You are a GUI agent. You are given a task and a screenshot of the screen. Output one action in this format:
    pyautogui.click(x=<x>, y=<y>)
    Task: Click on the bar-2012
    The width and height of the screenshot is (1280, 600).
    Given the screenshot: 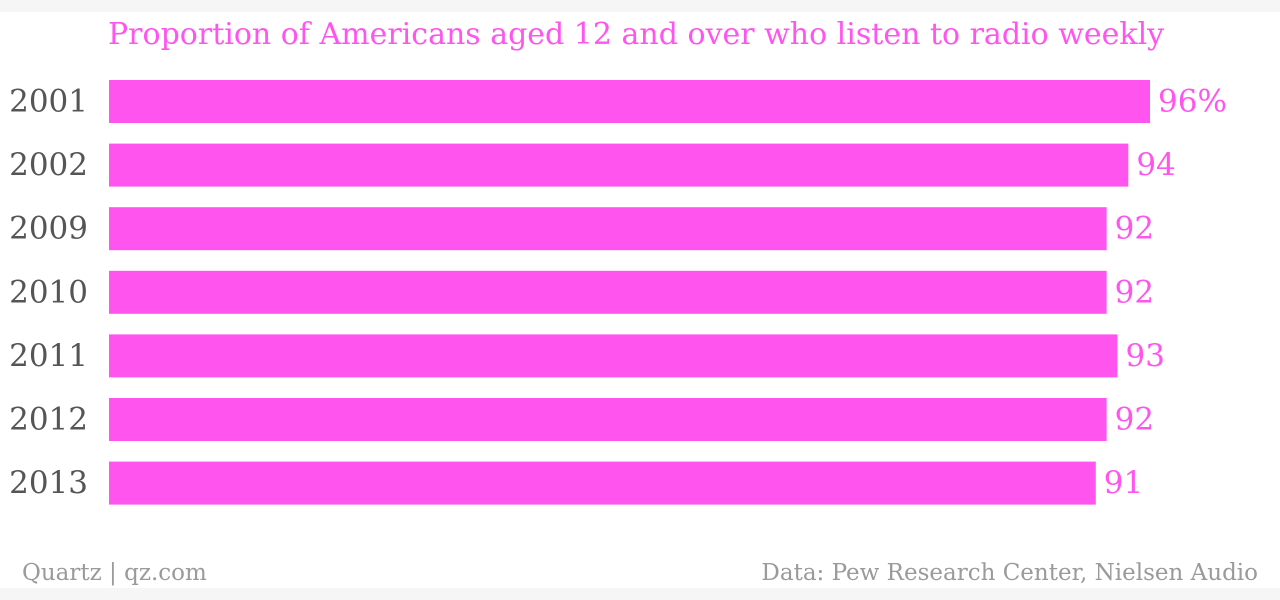 What is the action you would take?
    pyautogui.click(x=608, y=419)
    